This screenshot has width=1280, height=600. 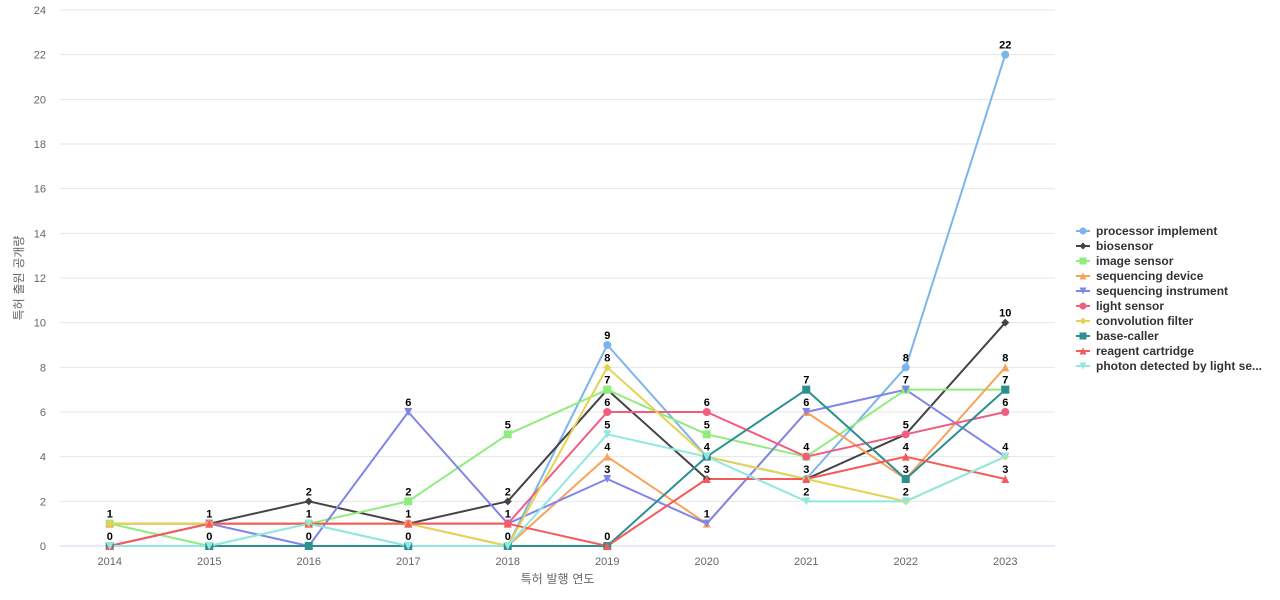 What do you see at coordinates (40, 324) in the screenshot?
I see `y-tick-label: 10` at bounding box center [40, 324].